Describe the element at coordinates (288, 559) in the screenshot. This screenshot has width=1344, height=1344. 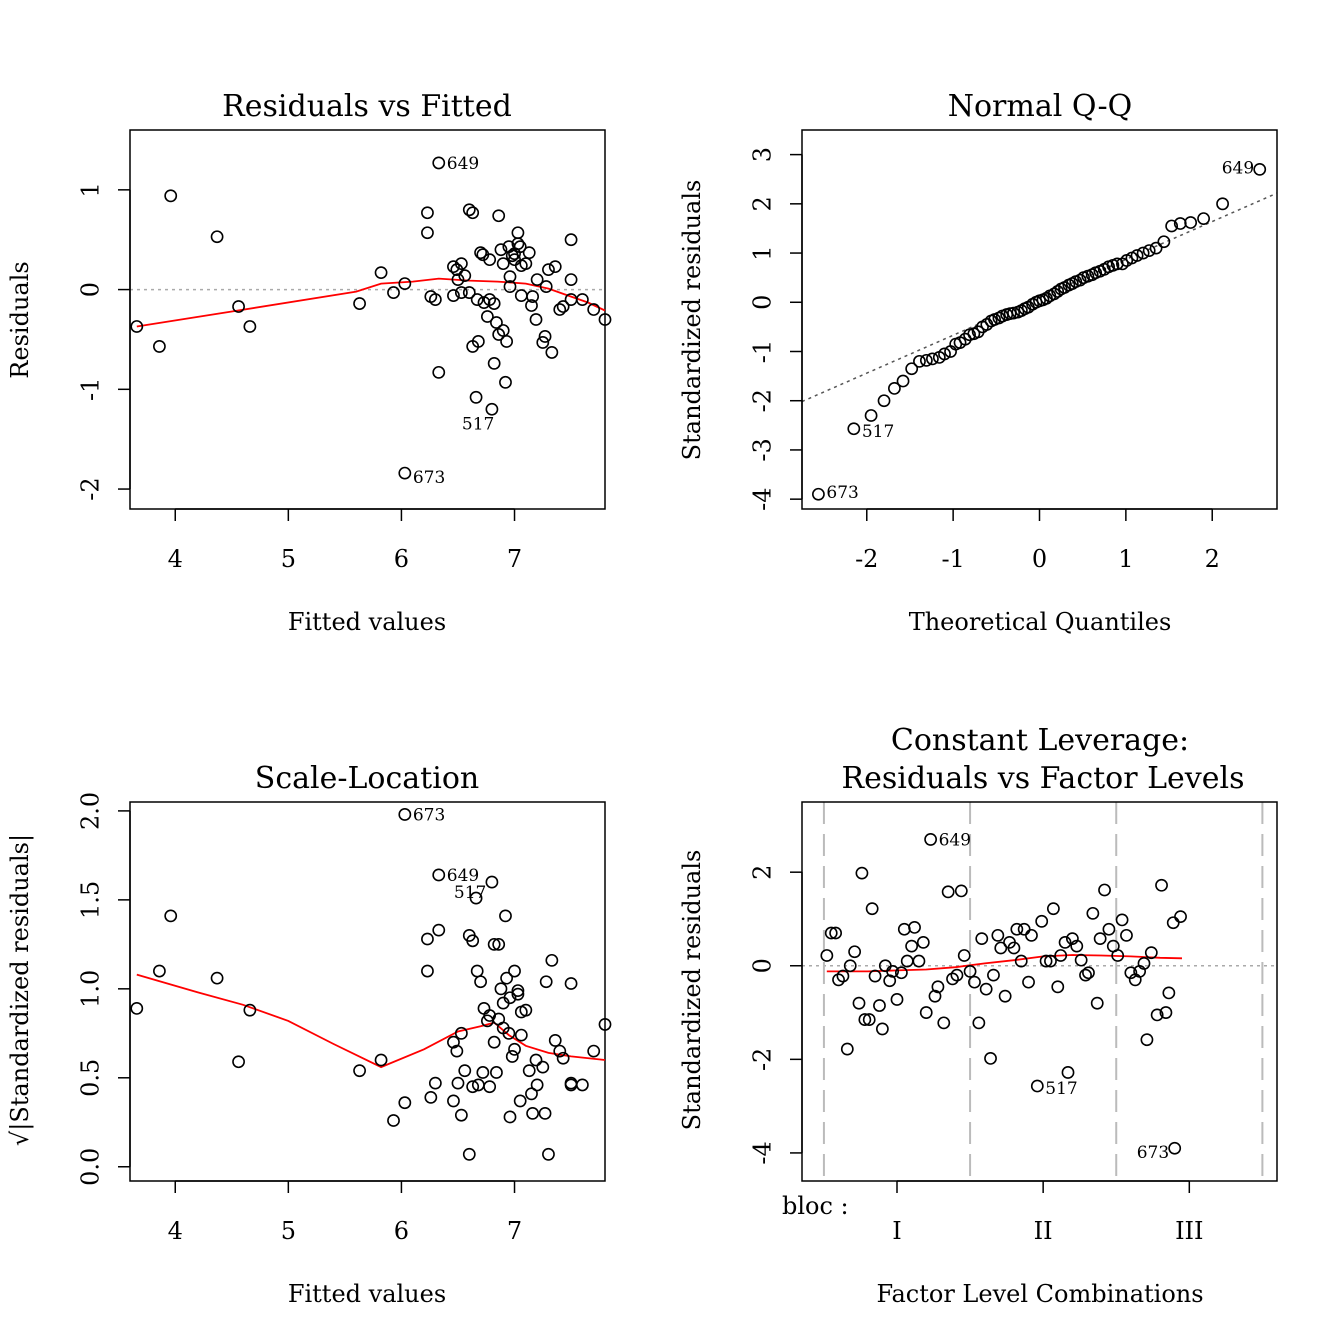
I see `x-tick-label: 5` at that location.